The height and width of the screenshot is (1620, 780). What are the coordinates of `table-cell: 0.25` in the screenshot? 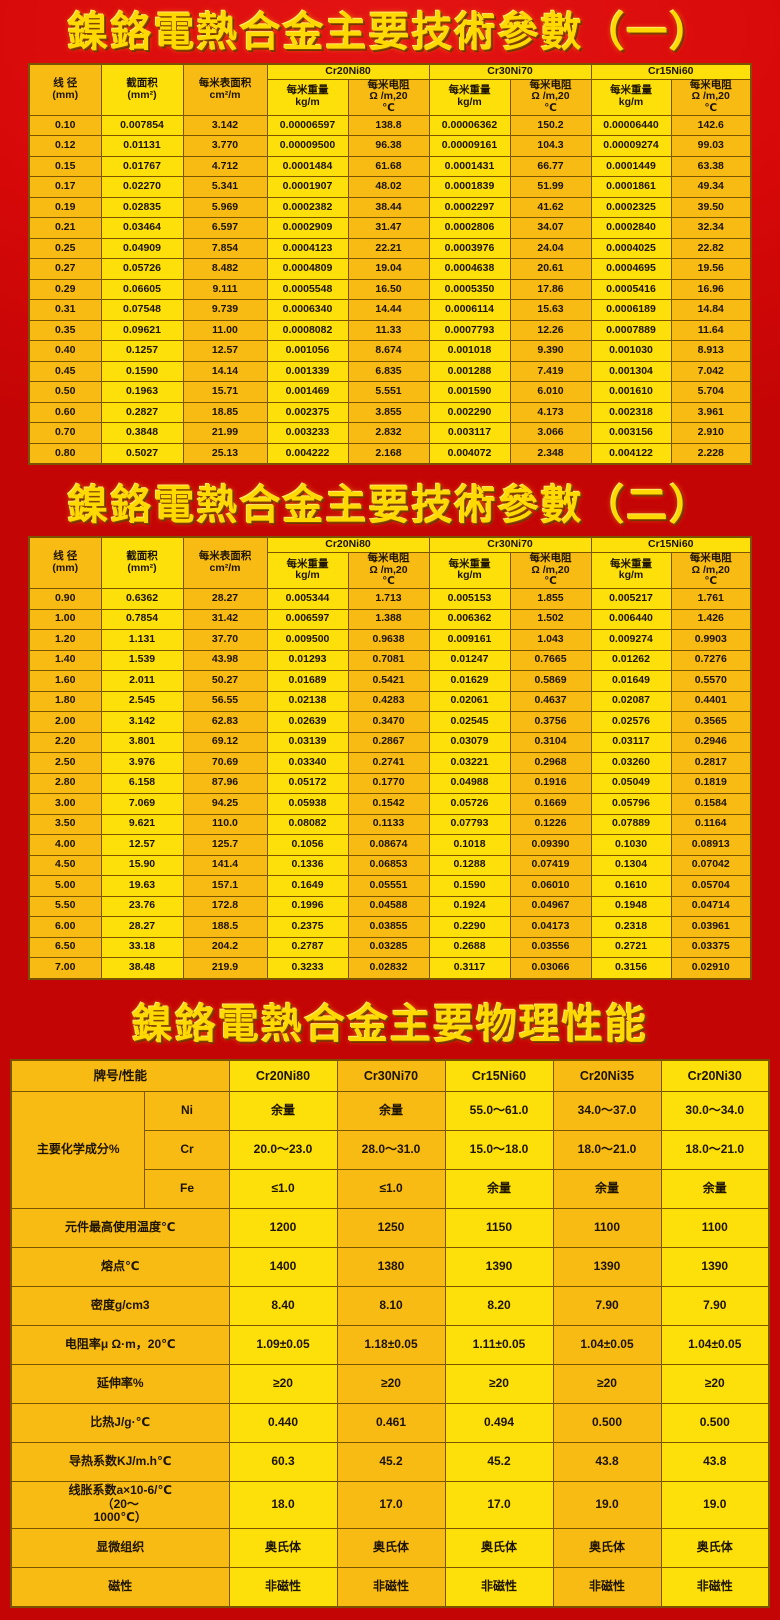 It's located at (65, 248).